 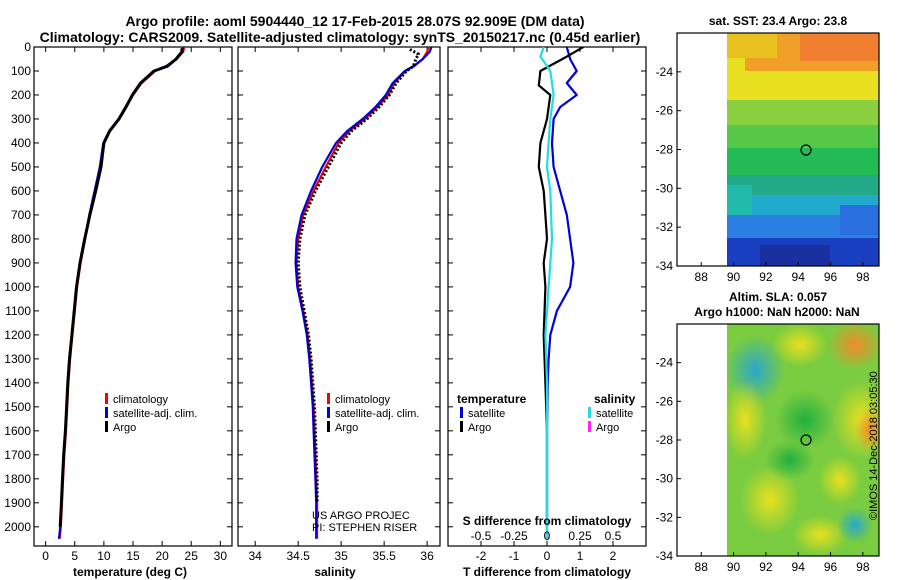 I want to click on depth-tick-label: 1600, so click(x=17, y=431).